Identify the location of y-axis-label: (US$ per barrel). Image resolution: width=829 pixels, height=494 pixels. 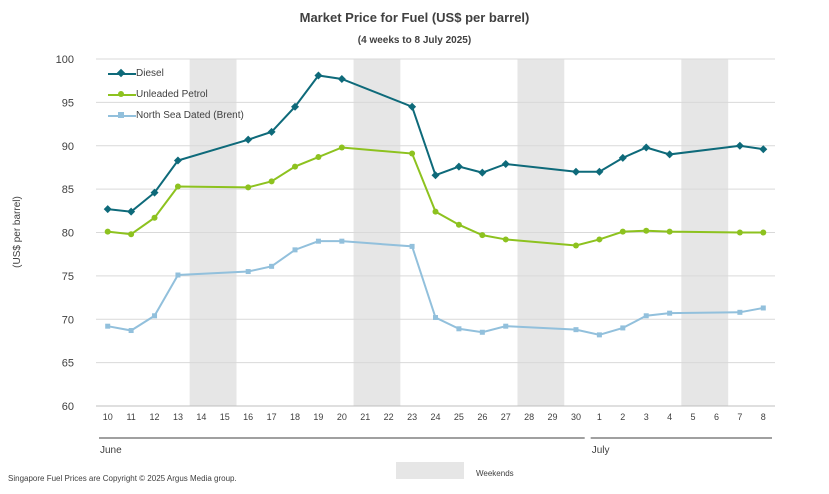
(17, 232).